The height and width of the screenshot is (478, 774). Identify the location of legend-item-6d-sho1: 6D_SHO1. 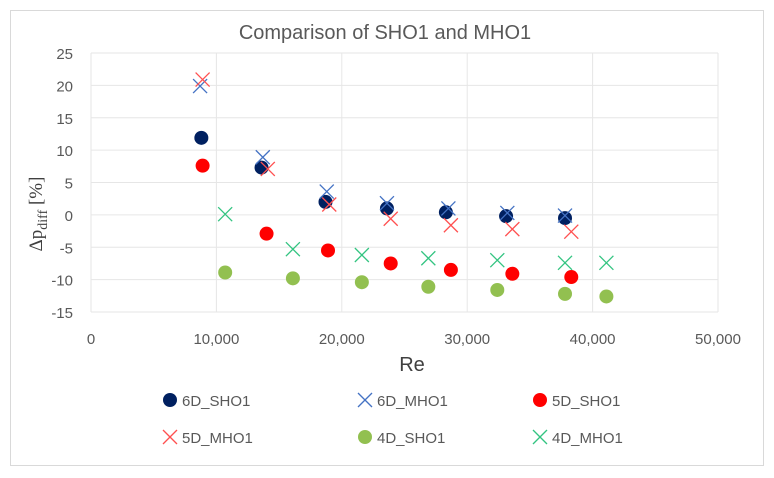
(206, 401).